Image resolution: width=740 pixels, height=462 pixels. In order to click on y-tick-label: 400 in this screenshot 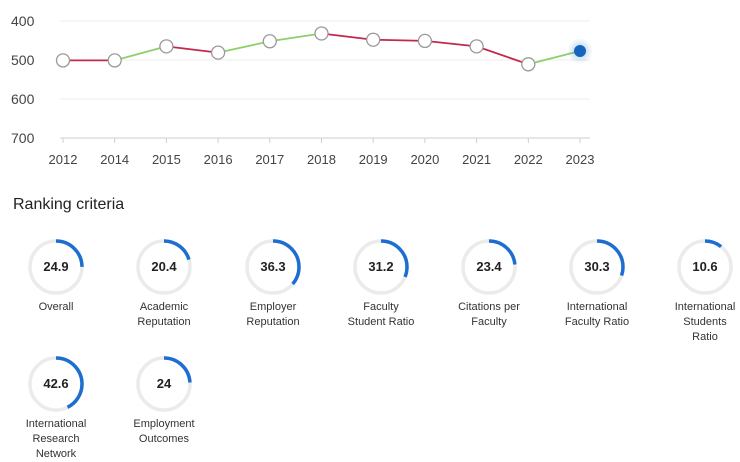, I will do `click(23, 21)`.